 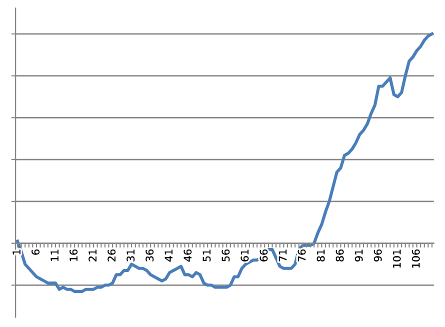 What do you see at coordinates (416, 259) in the screenshot?
I see `x-tick-label: 106` at bounding box center [416, 259].